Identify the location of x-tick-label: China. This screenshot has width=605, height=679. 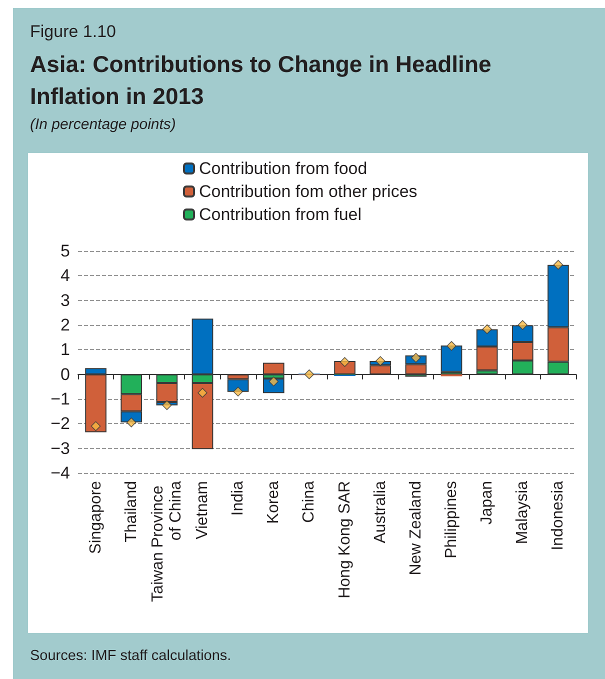
(309, 501).